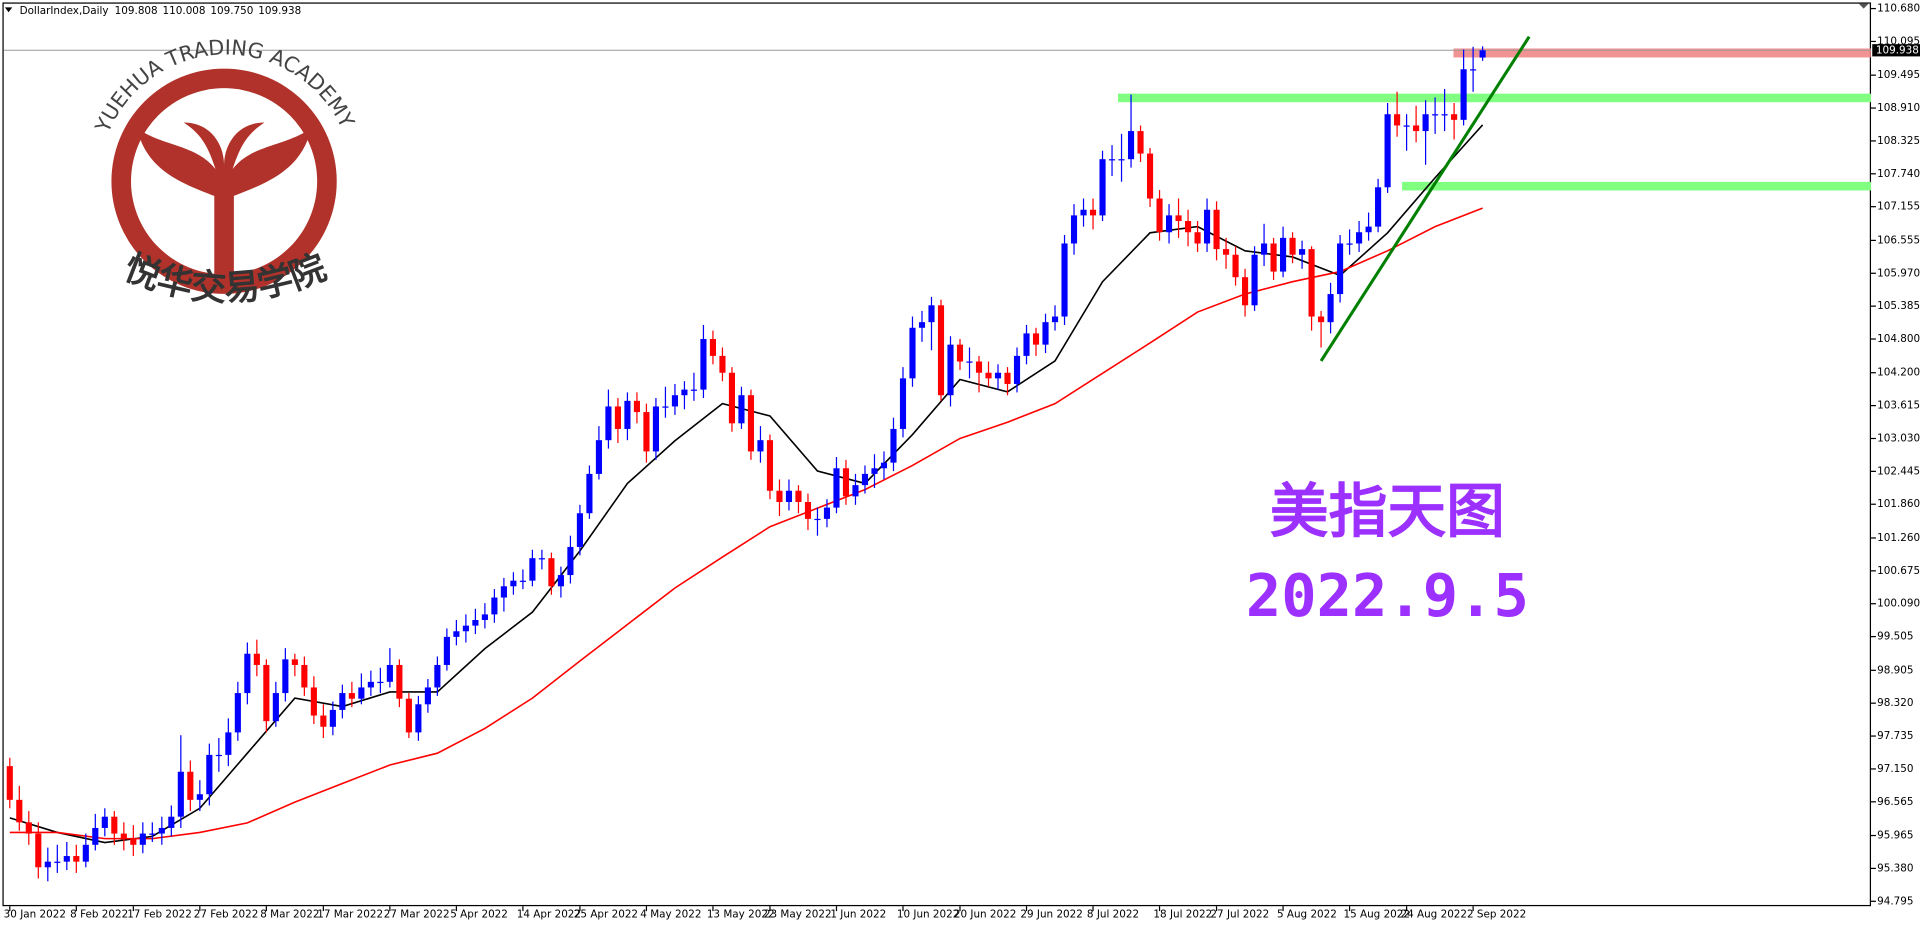 This screenshot has width=1920, height=927. I want to click on x-tick-label: 5 Aug 2022, so click(1307, 915).